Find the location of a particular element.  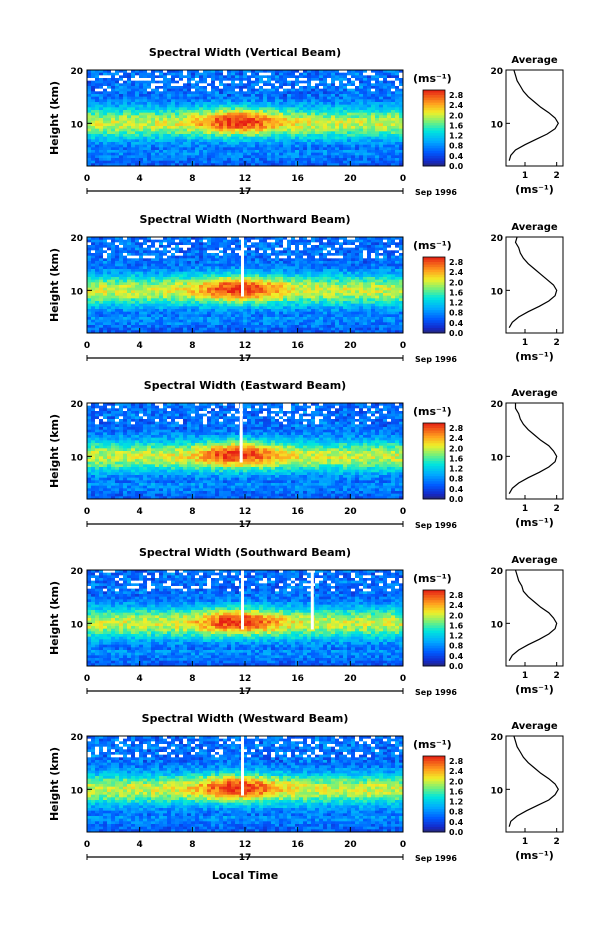

average-title: Average is located at coordinates (534, 60).